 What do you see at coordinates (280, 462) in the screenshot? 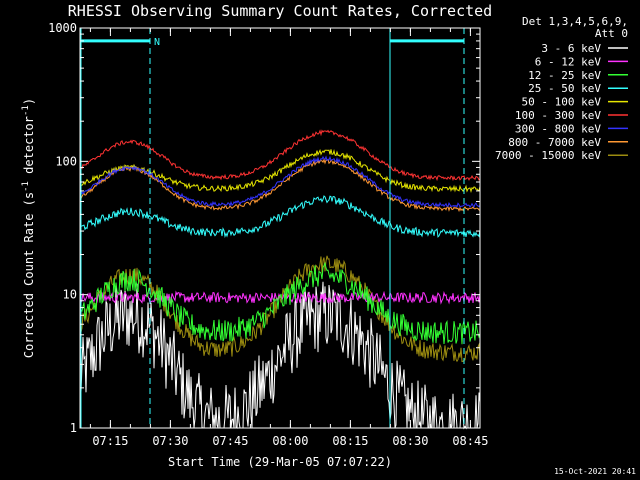
I see `x-axis-label: Start Time (29-Mar-05 07:07:22)` at bounding box center [280, 462].